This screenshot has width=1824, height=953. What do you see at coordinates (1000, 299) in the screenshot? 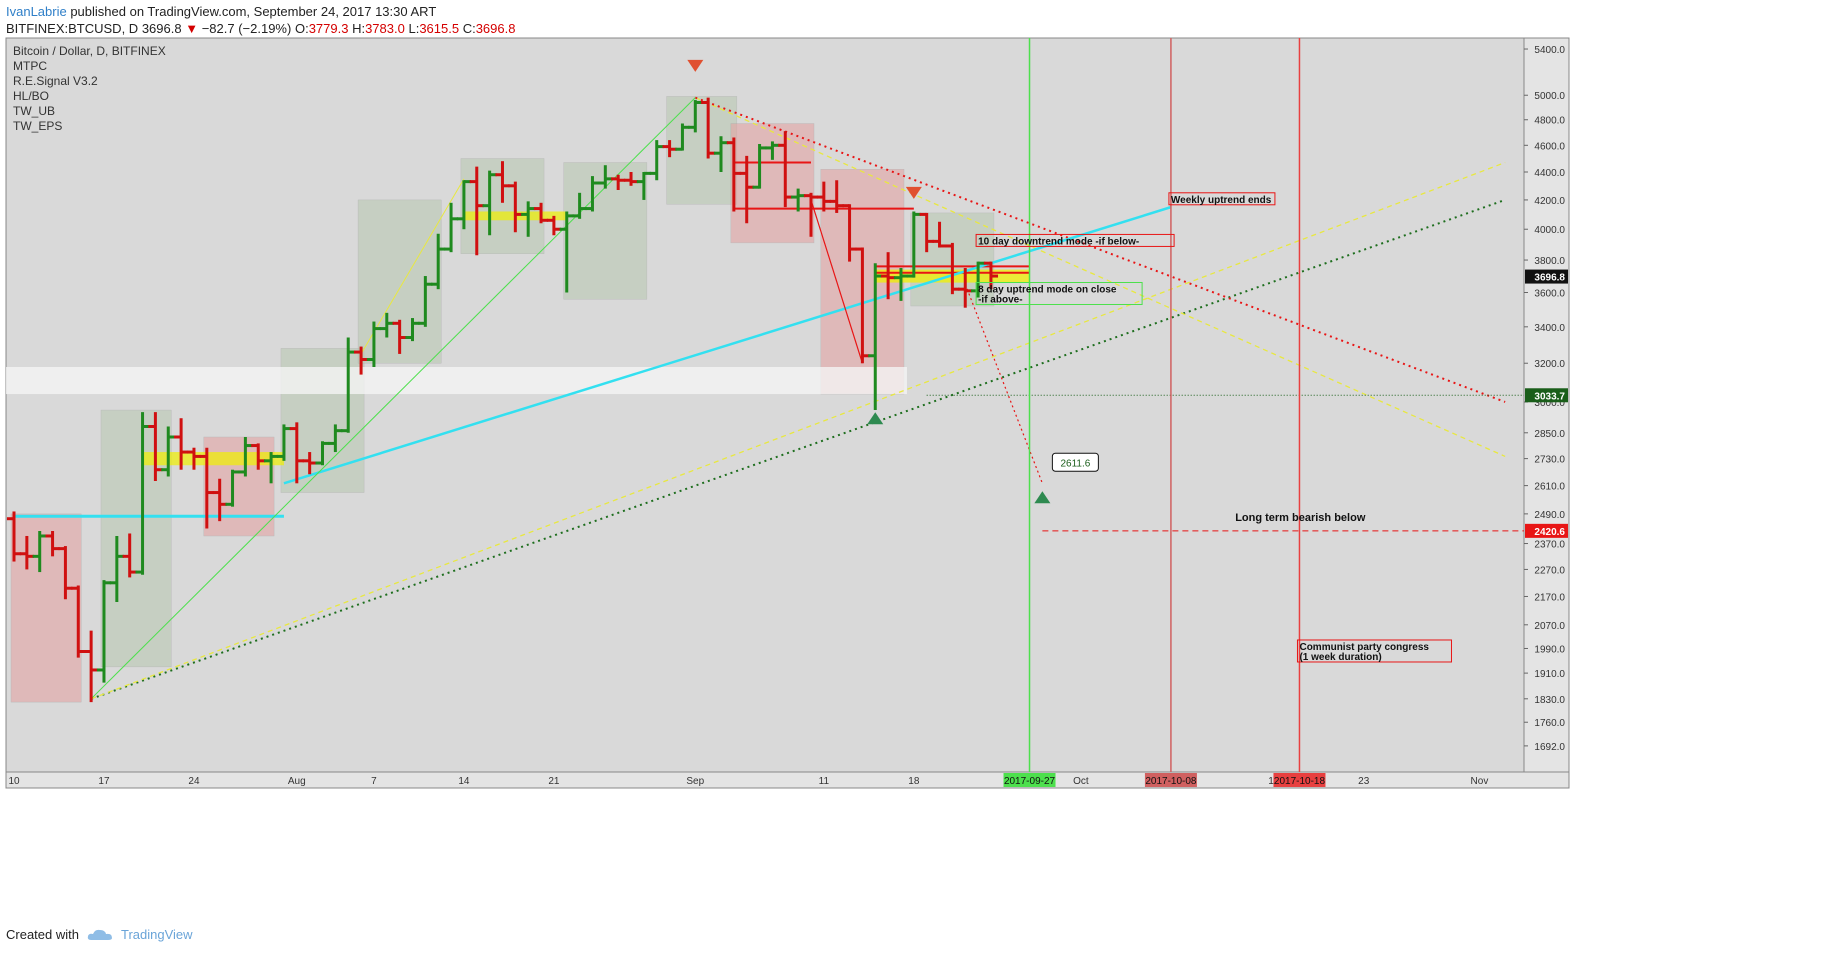
I see `annotation-uptrend-line2: -if above-` at bounding box center [1000, 299].